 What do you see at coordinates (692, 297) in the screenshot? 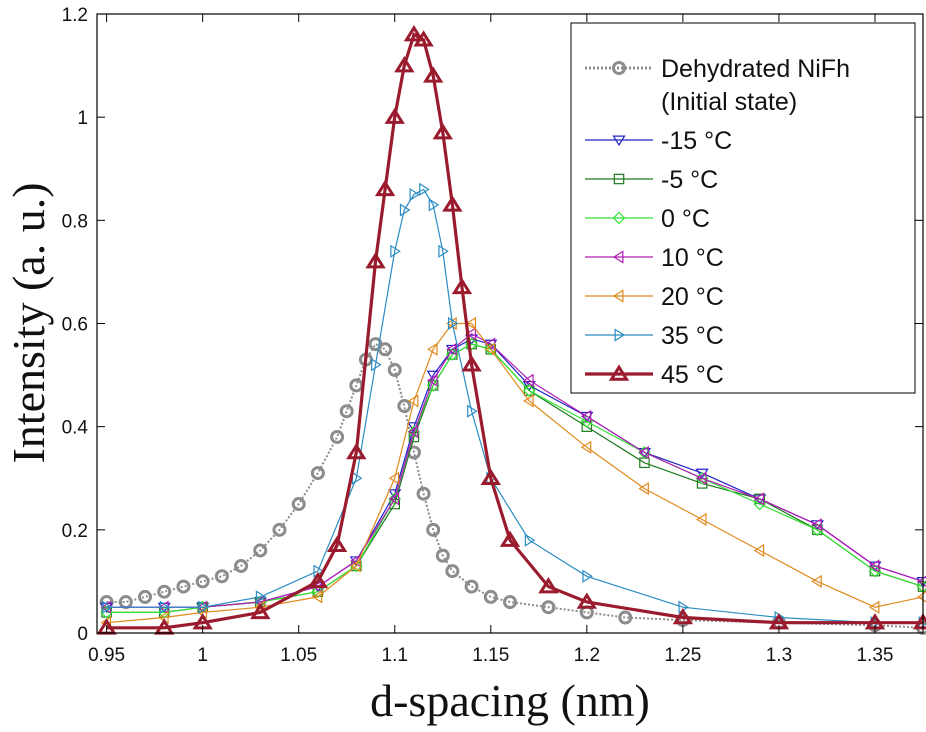
I see `legend-label: 20 °C` at bounding box center [692, 297].